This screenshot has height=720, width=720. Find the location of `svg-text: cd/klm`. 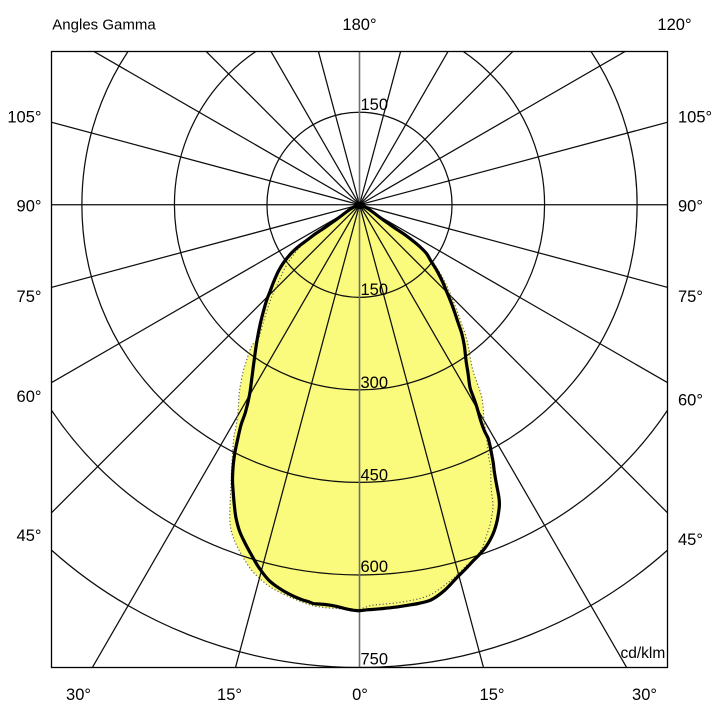

svg-text: cd/klm is located at coordinates (643, 653).